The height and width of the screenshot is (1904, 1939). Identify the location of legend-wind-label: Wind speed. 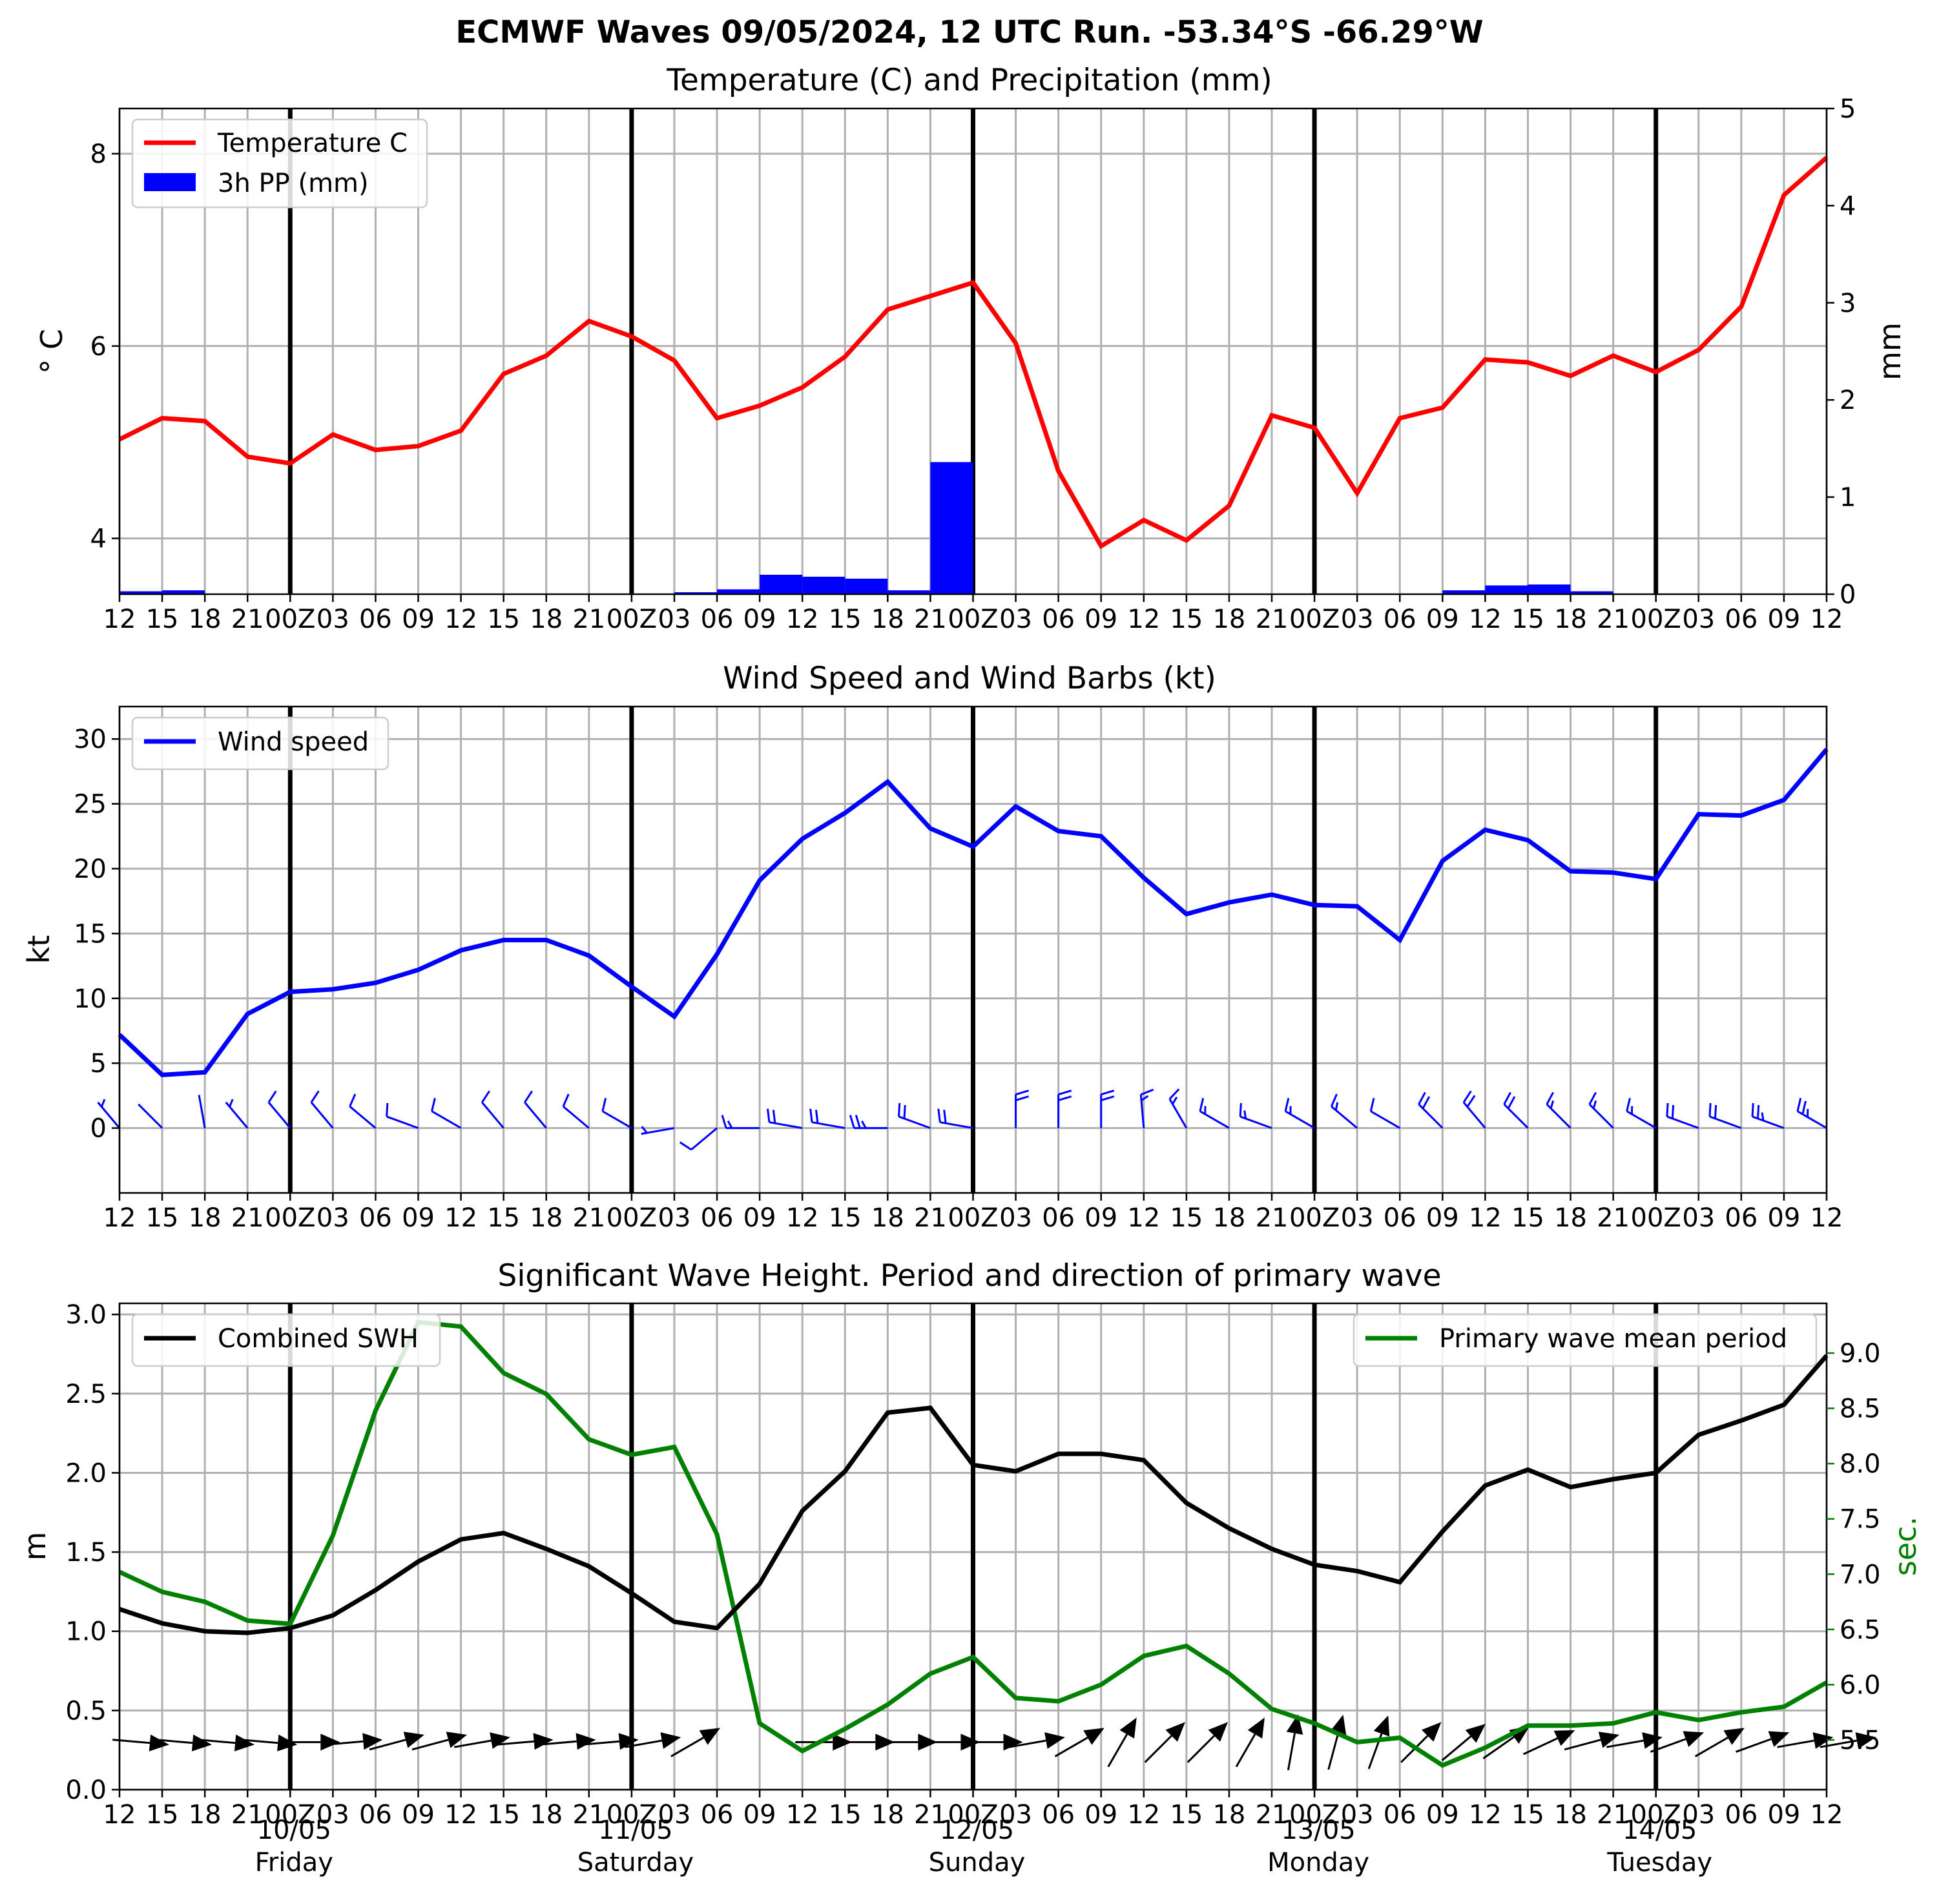
(293, 742).